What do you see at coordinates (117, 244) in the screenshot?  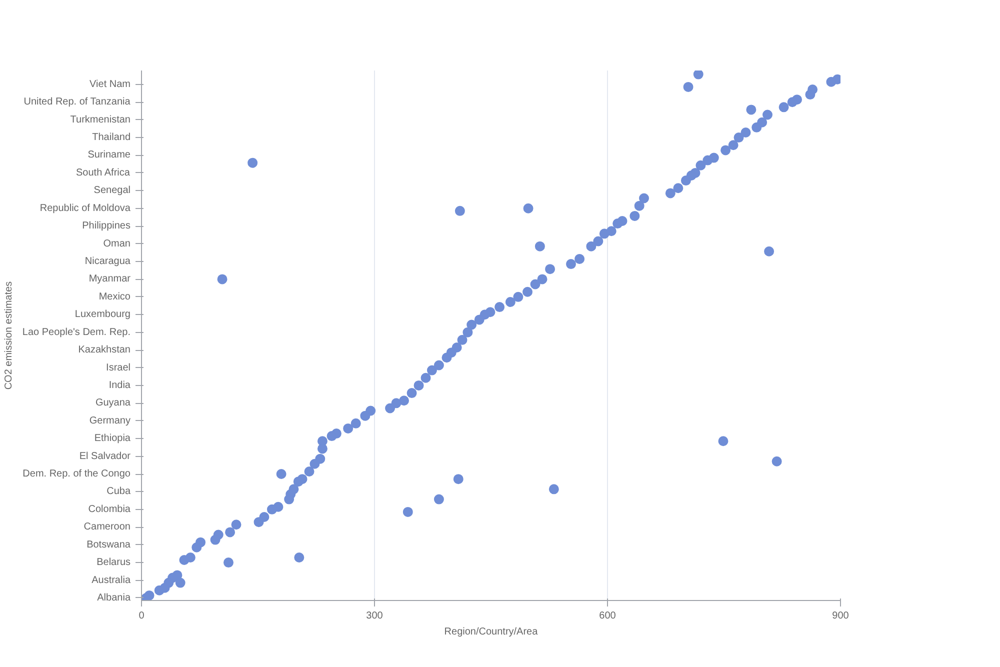 I see `y-tick-label: Oman` at bounding box center [117, 244].